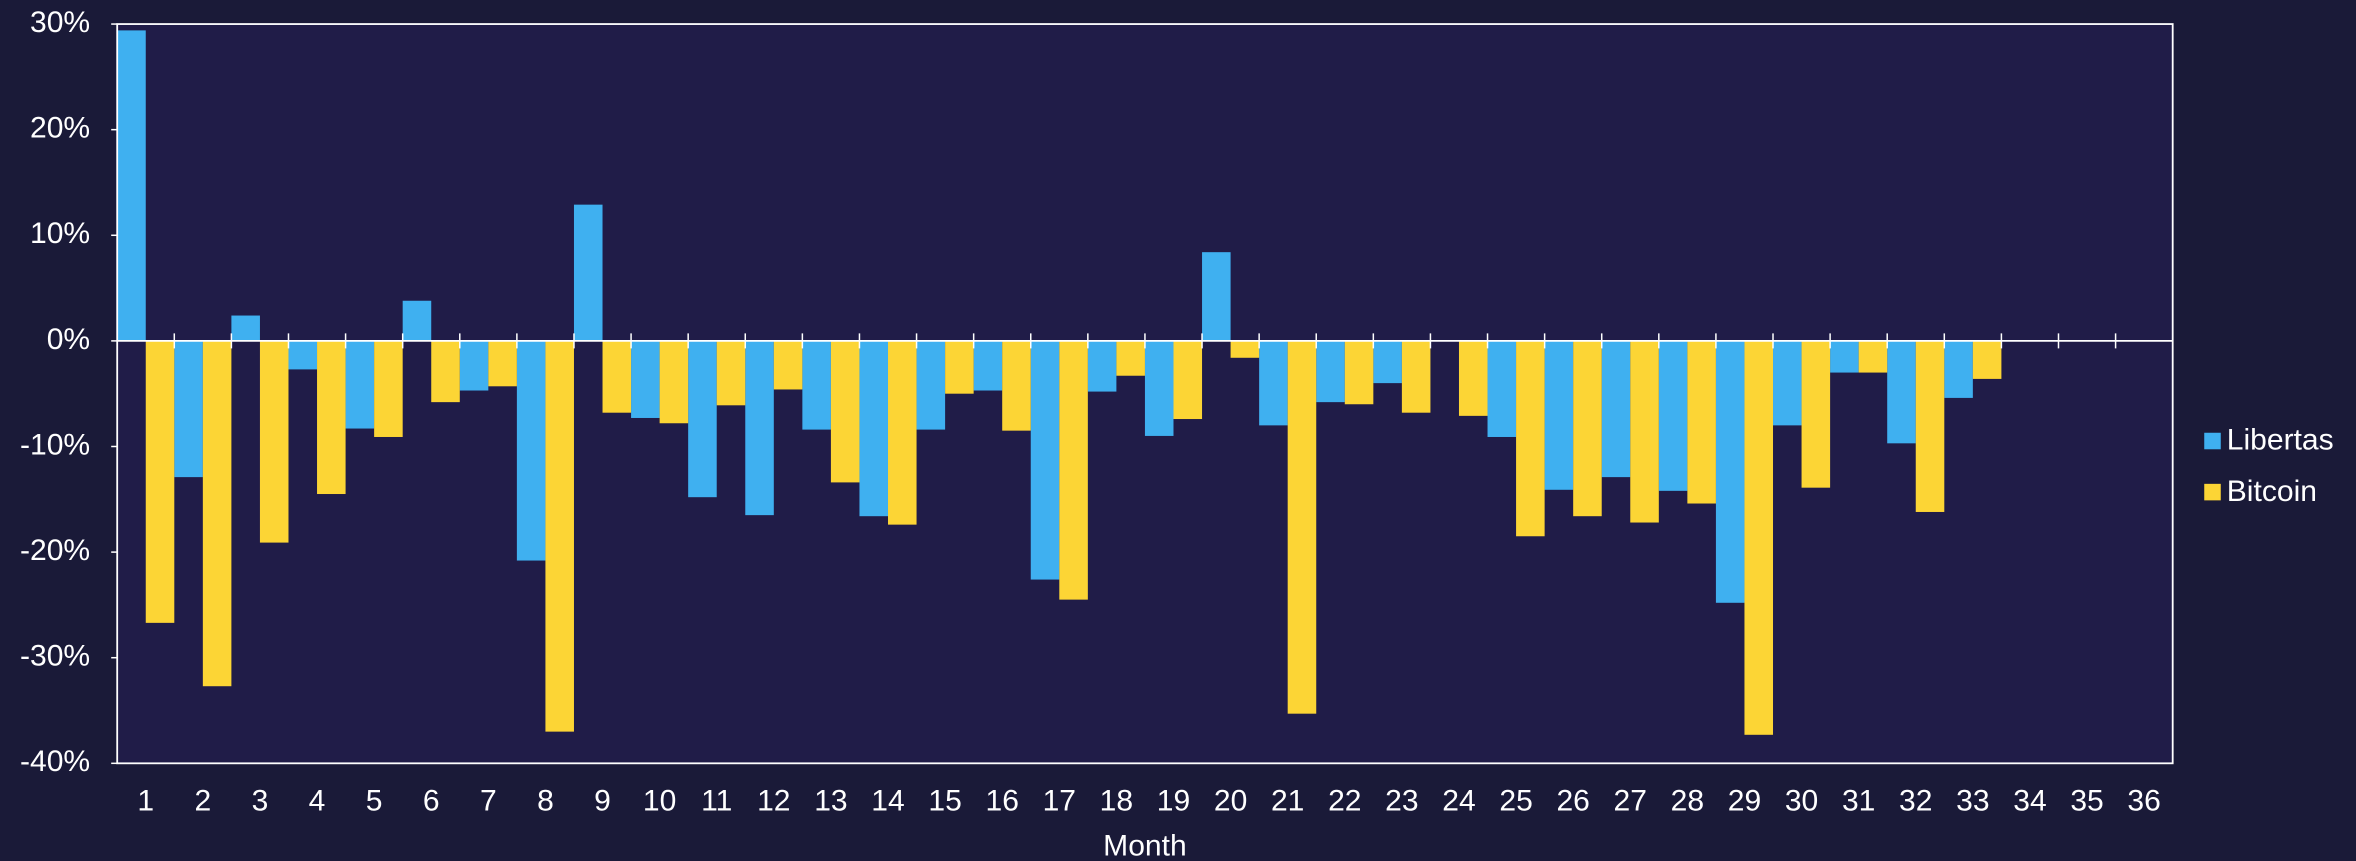  What do you see at coordinates (944, 800) in the screenshot?
I see `x-tick-label: 15` at bounding box center [944, 800].